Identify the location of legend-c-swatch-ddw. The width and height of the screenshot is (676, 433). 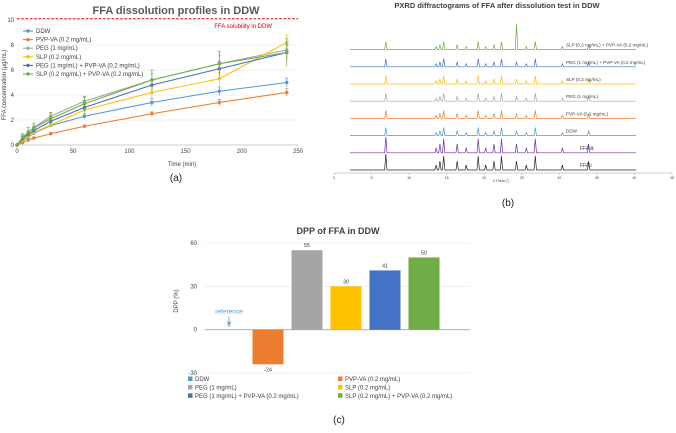
(190, 378).